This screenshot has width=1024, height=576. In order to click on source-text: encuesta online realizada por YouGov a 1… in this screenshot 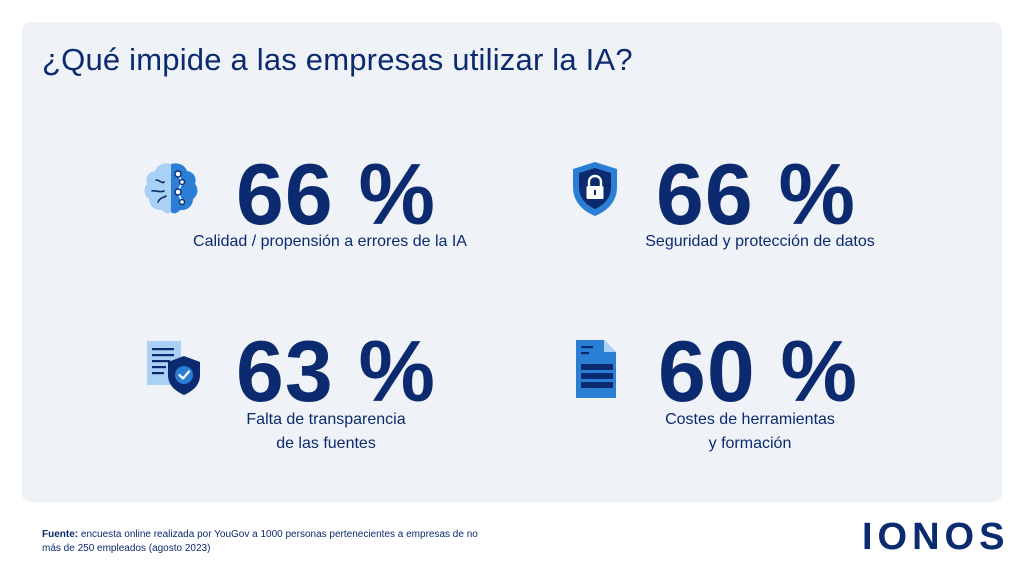, I will do `click(260, 541)`.